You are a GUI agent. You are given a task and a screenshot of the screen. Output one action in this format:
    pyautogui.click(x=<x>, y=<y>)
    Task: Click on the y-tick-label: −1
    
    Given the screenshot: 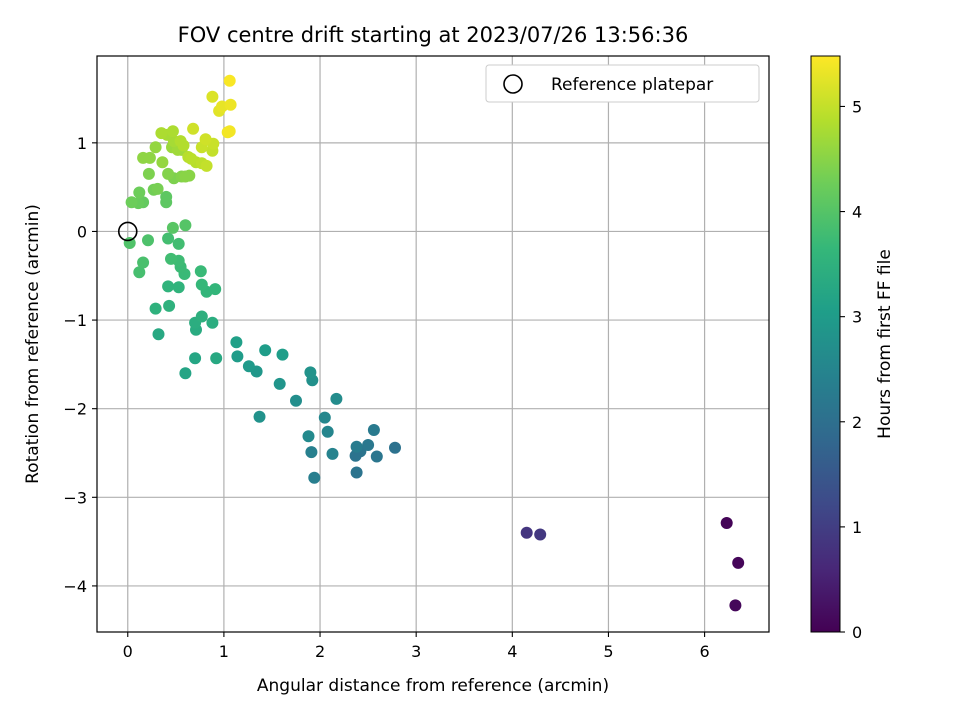 What is the action you would take?
    pyautogui.click(x=75, y=320)
    